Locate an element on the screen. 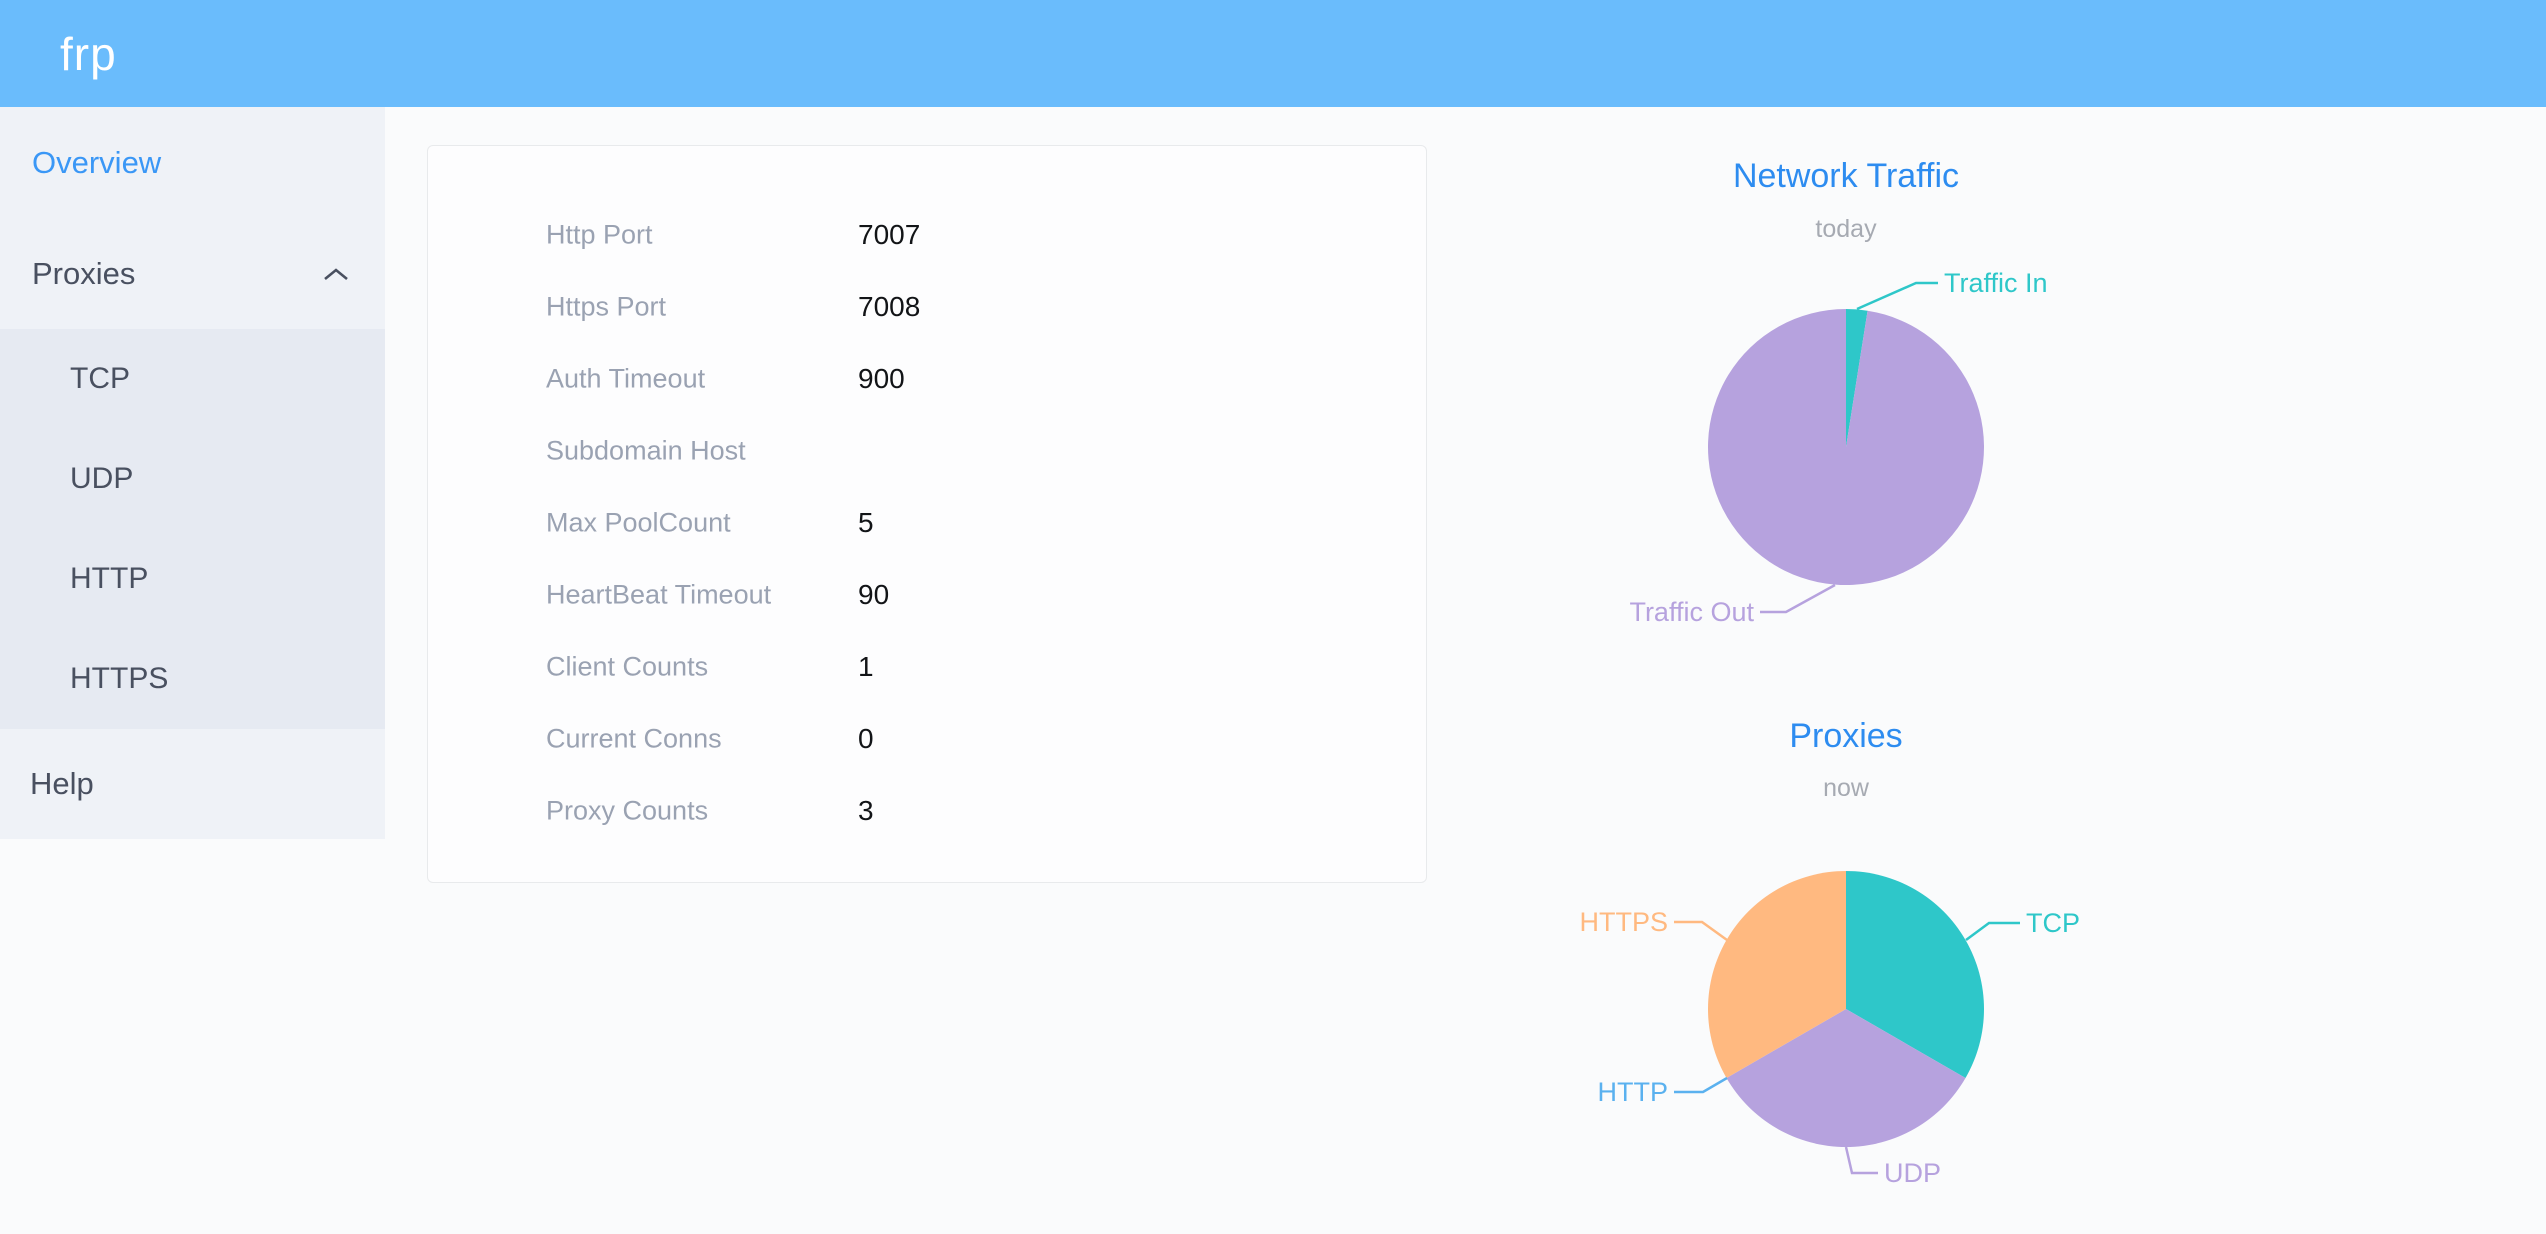 The image size is (2546, 1234). sidebar-item-label: Proxies is located at coordinates (84, 273).